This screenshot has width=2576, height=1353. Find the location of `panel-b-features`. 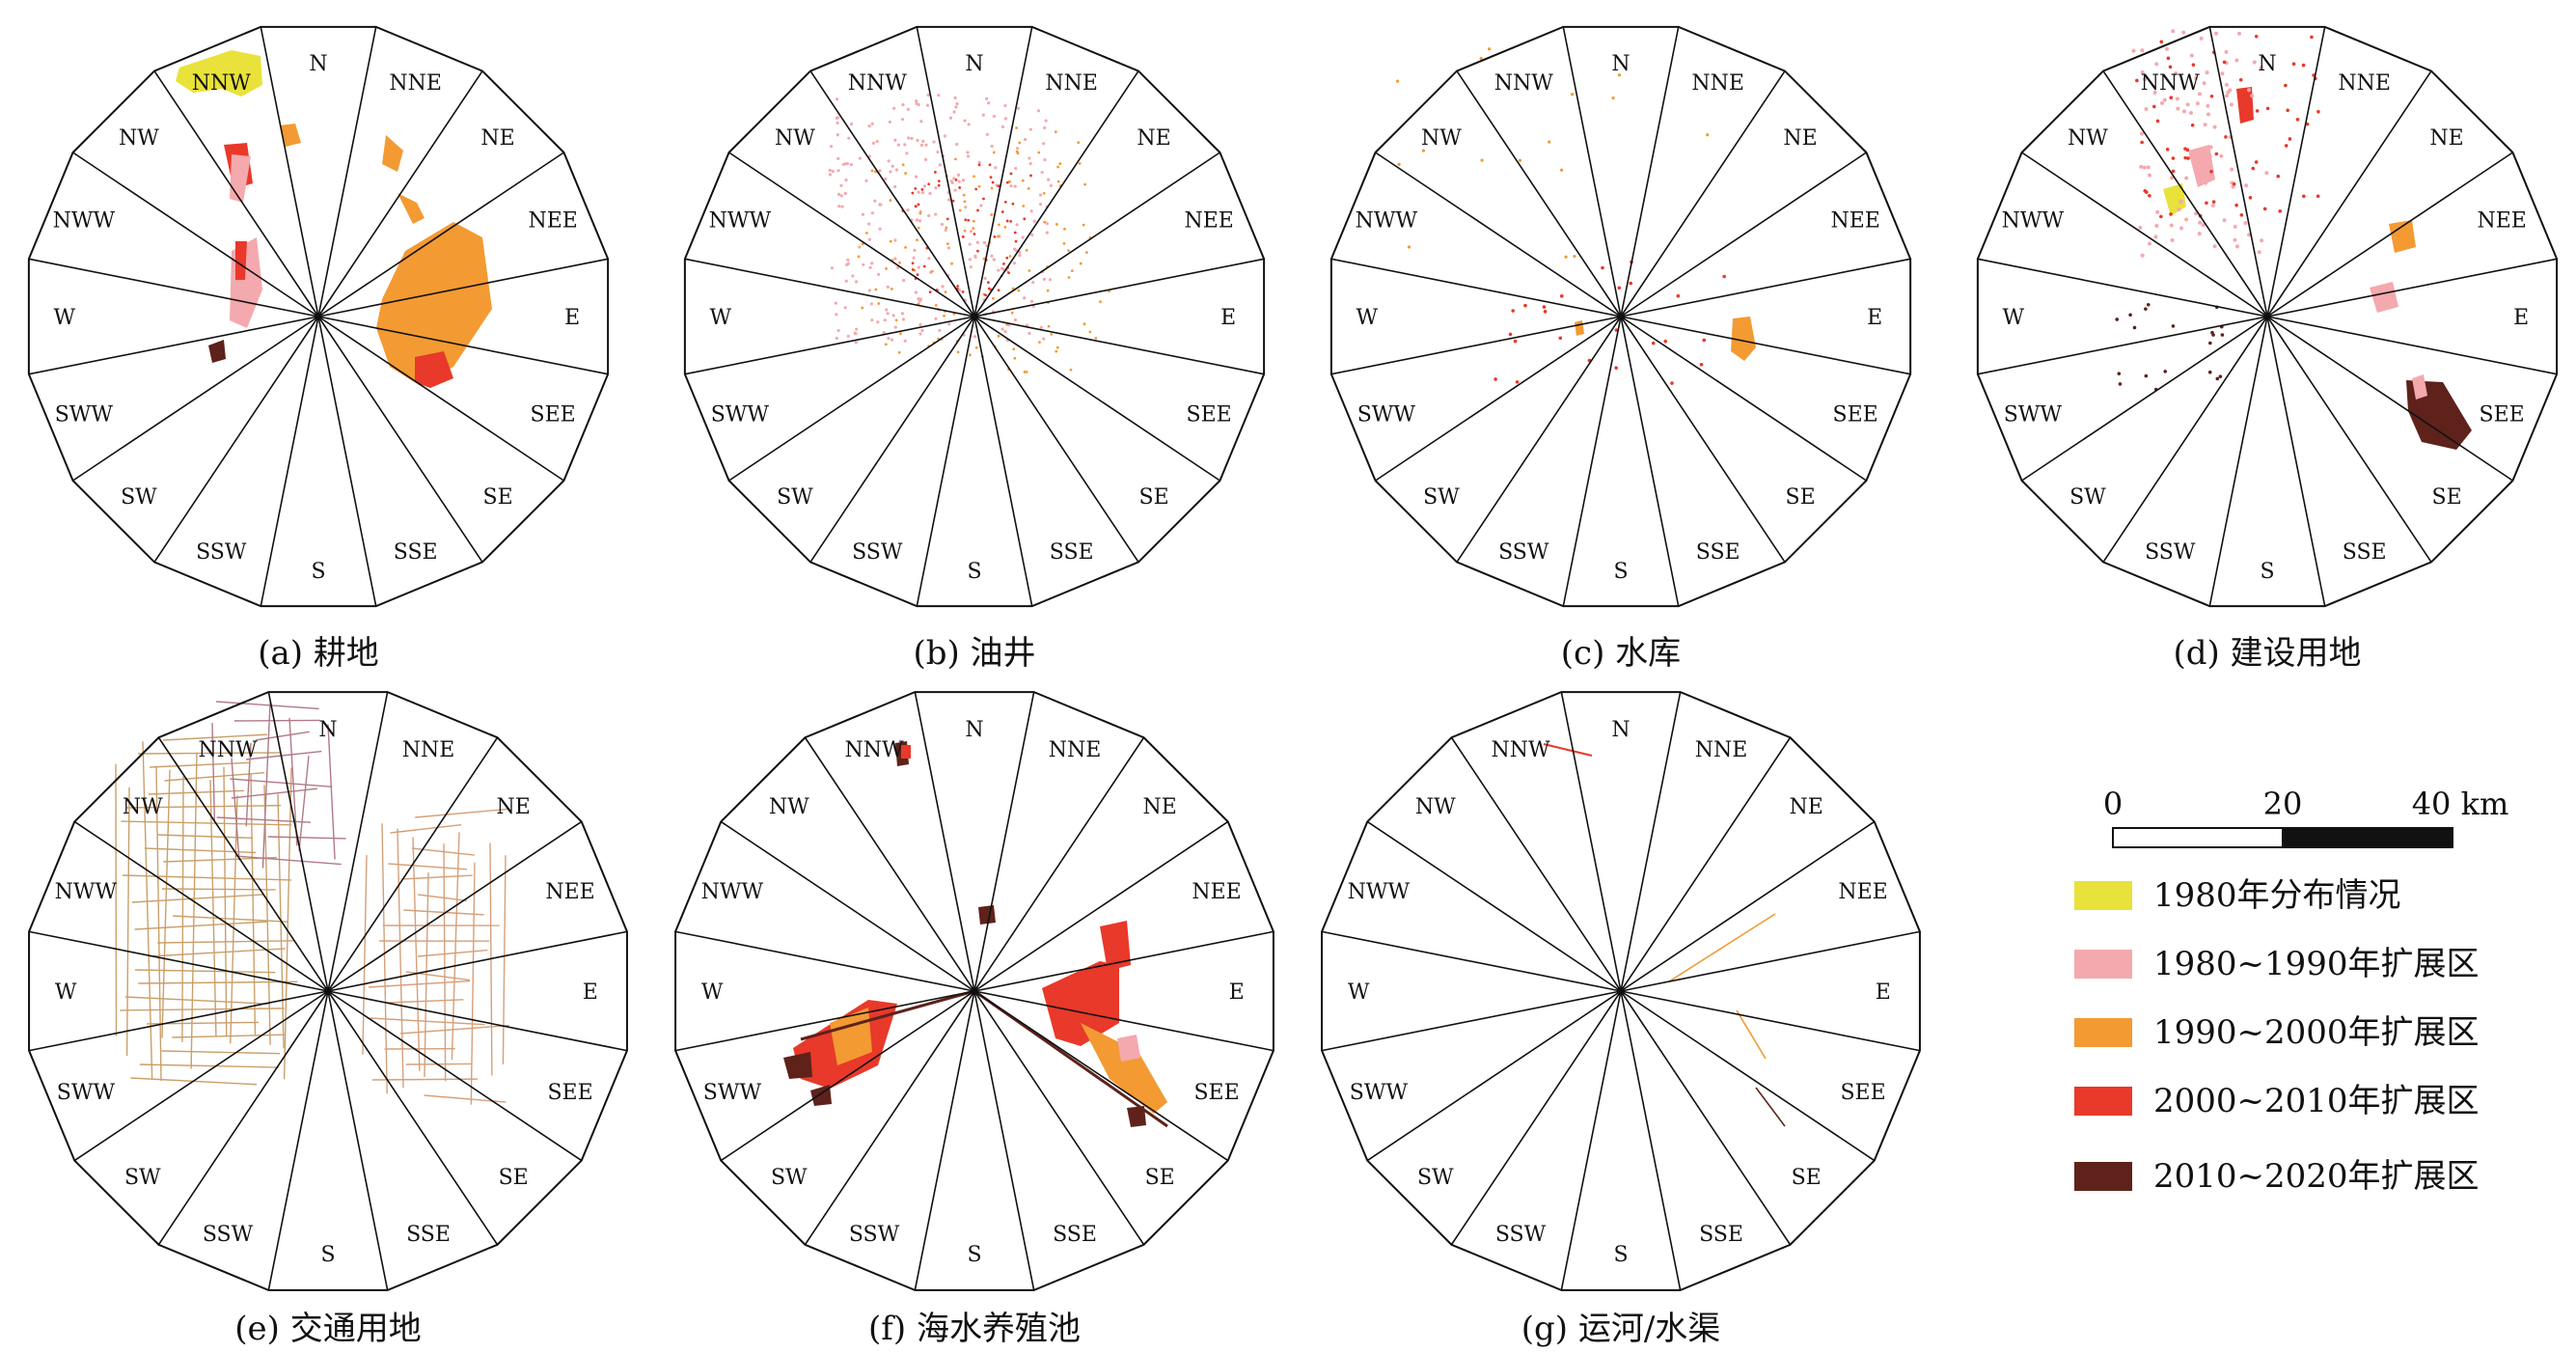

panel-b-features is located at coordinates (969, 233).